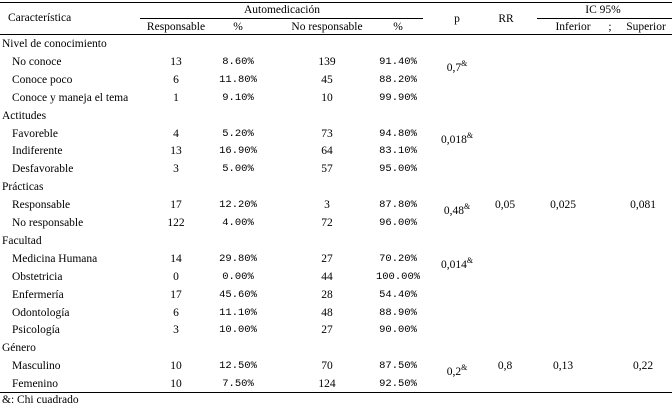 This screenshot has width=672, height=410. I want to click on header-pct-responsable: %, so click(238, 27).